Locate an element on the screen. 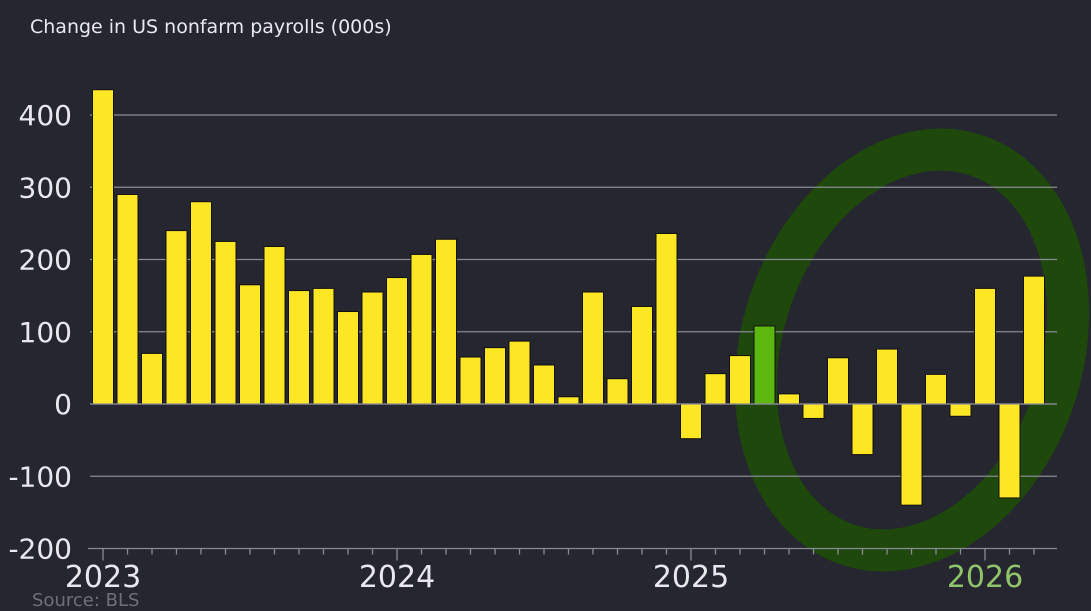 The height and width of the screenshot is (611, 1091). chart-title: Change in US nonfarm payrolls (000s) is located at coordinates (211, 27).